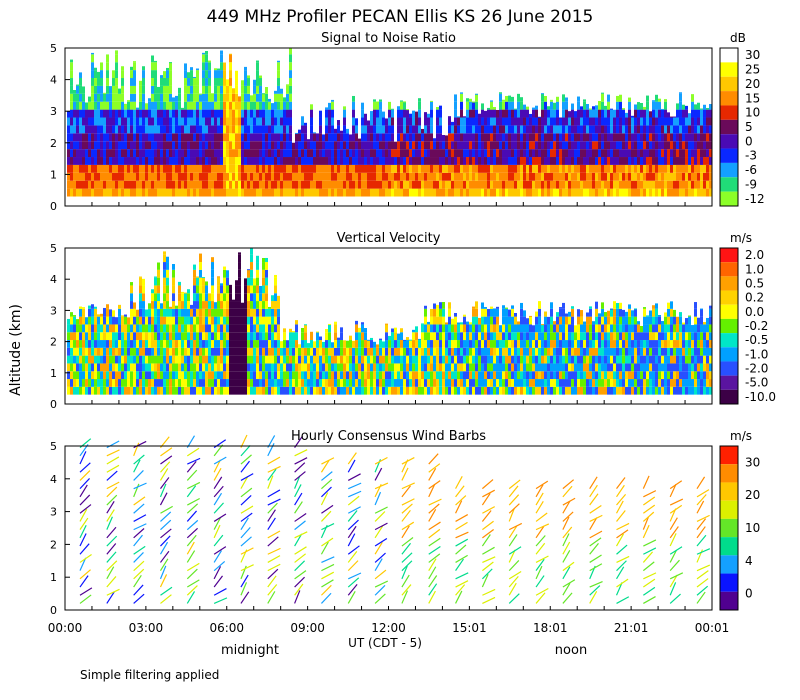  Describe the element at coordinates (754, 283) in the screenshot. I see `colorbar-label: 0.5` at that location.